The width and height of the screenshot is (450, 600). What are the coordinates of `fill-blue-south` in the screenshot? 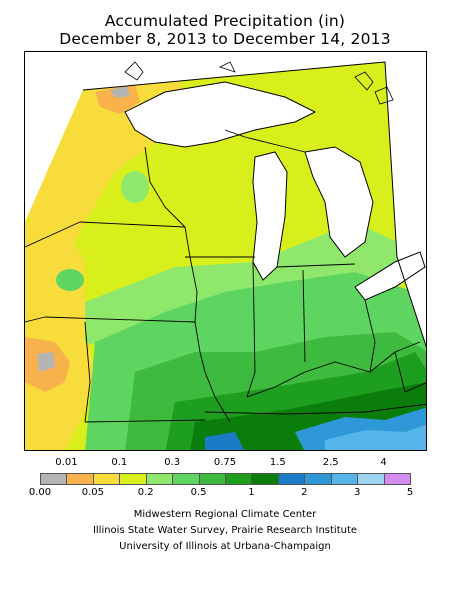 It's located at (225, 441).